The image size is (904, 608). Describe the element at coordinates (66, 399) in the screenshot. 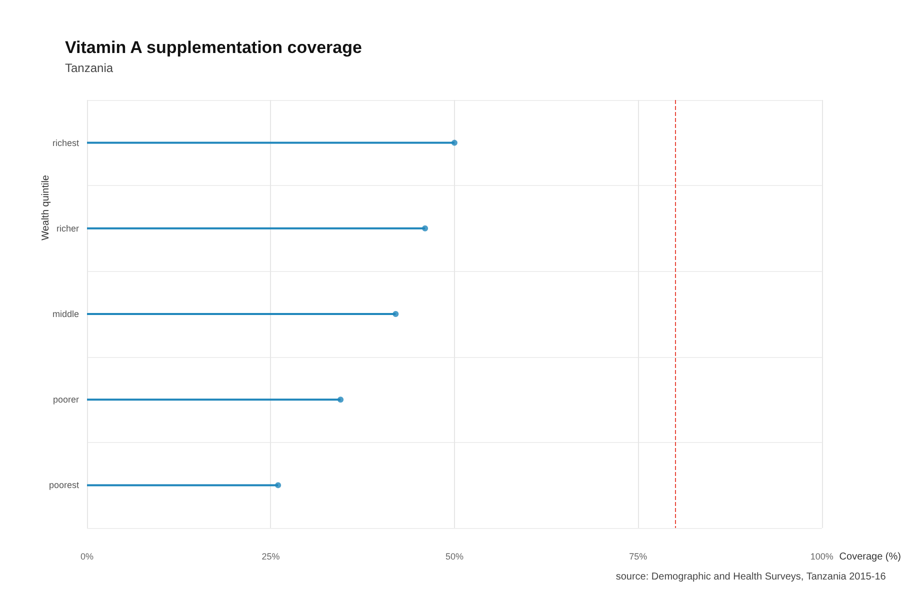

I see `y-tick-label: poorer` at that location.